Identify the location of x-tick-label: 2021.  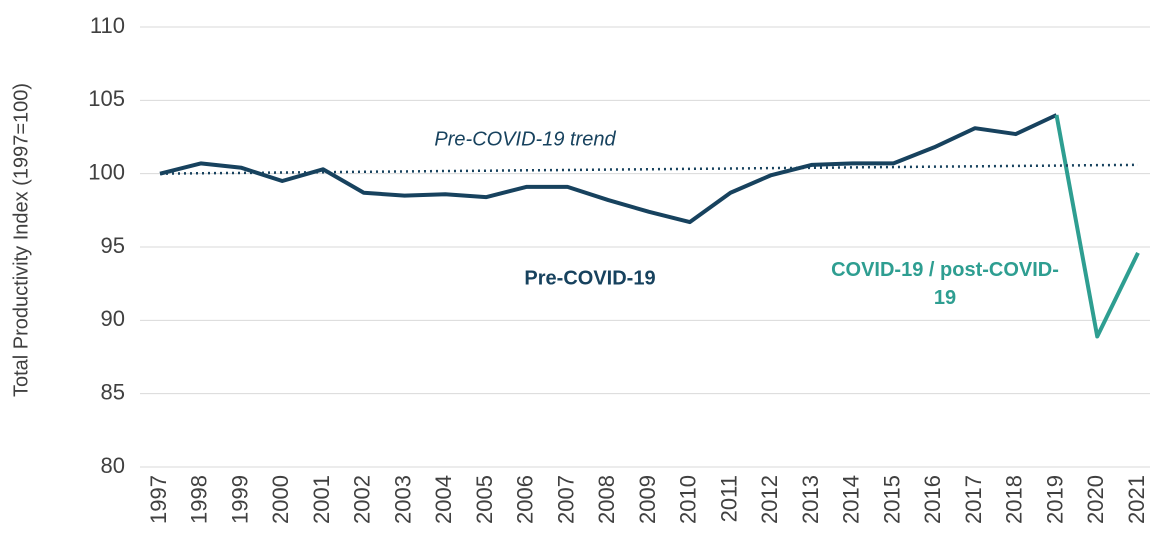
(1136, 499).